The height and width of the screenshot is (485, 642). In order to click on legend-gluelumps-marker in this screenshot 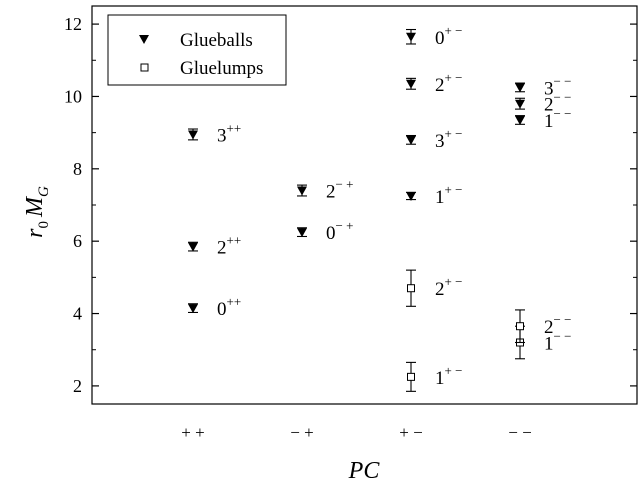, I will do `click(144, 67)`.